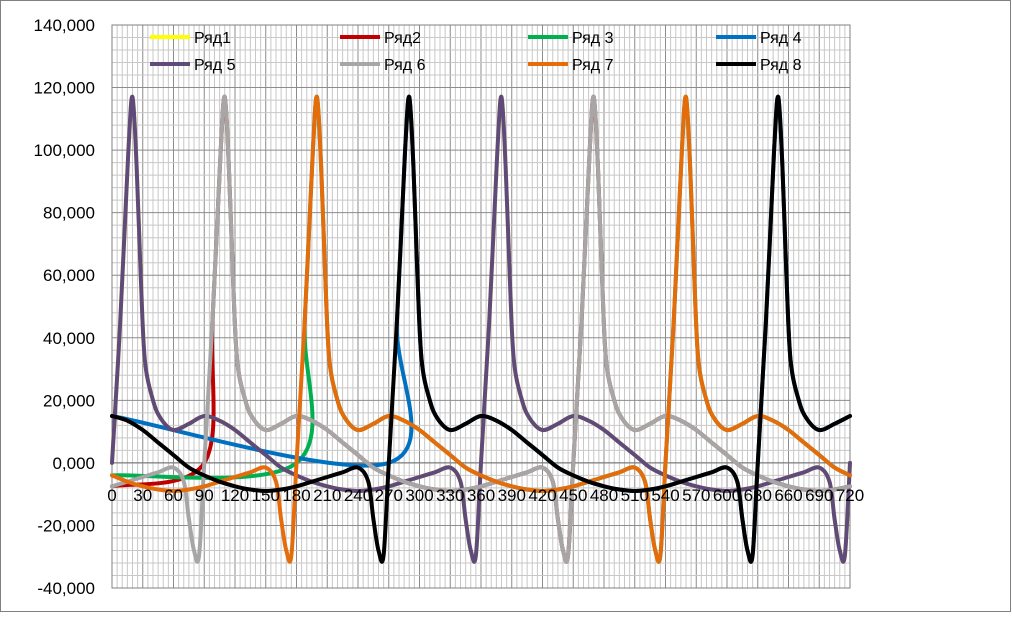  What do you see at coordinates (142, 495) in the screenshot?
I see `x-tick-label: 30` at bounding box center [142, 495].